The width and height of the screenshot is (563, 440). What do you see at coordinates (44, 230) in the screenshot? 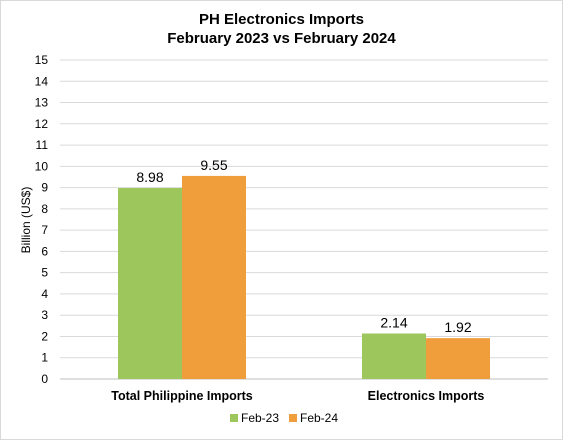
I see `y-tick-label: 7` at bounding box center [44, 230].